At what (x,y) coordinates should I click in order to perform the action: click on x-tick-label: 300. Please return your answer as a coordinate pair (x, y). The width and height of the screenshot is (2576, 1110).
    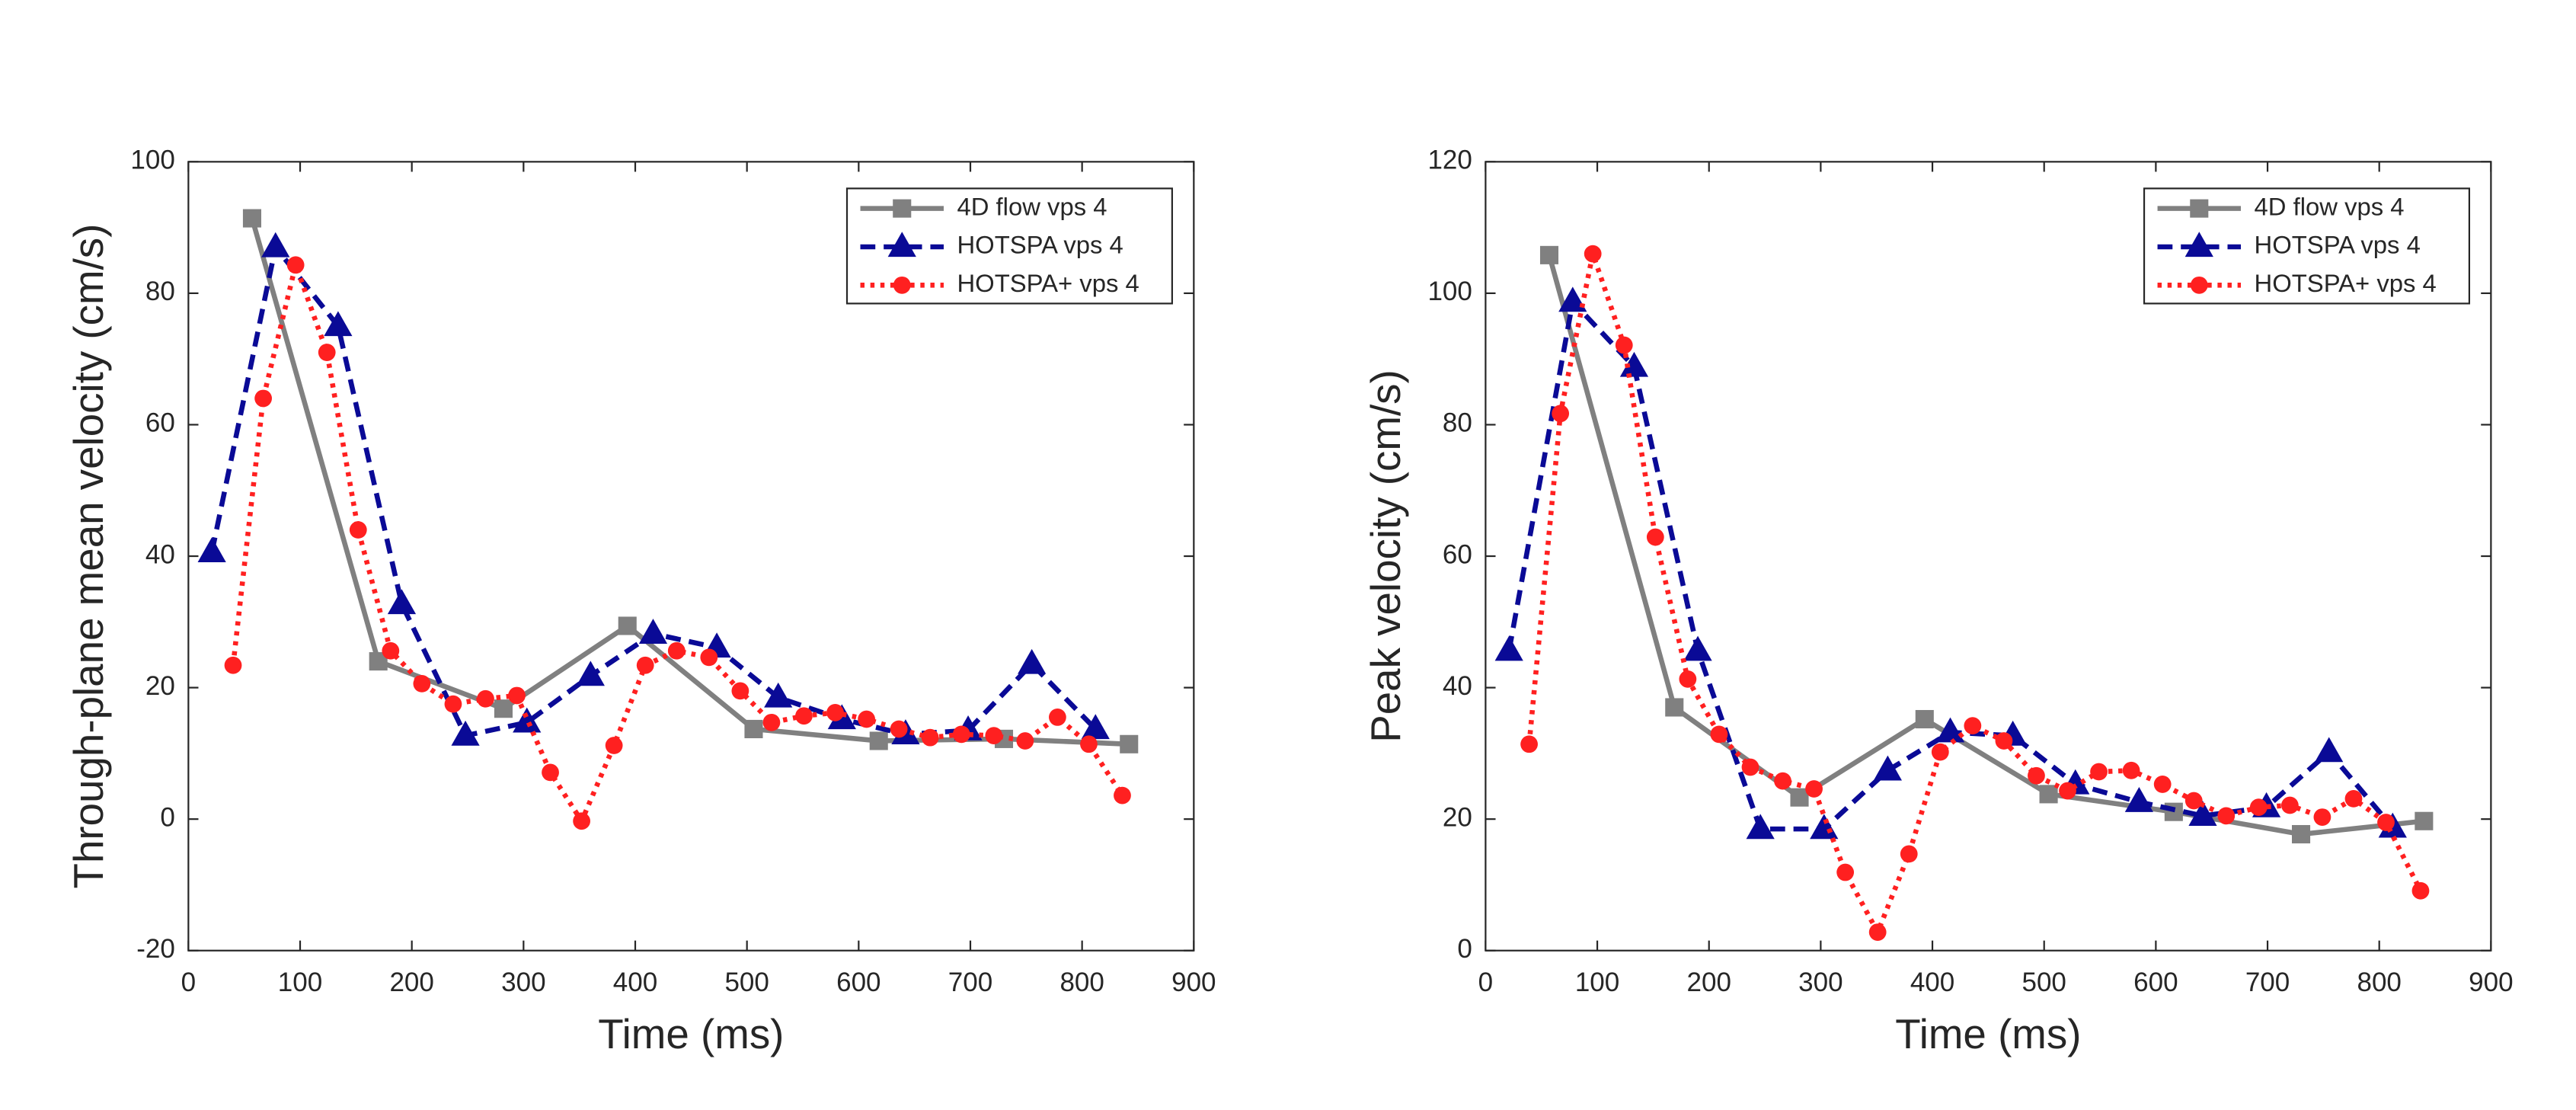
    Looking at the image, I should click on (523, 982).